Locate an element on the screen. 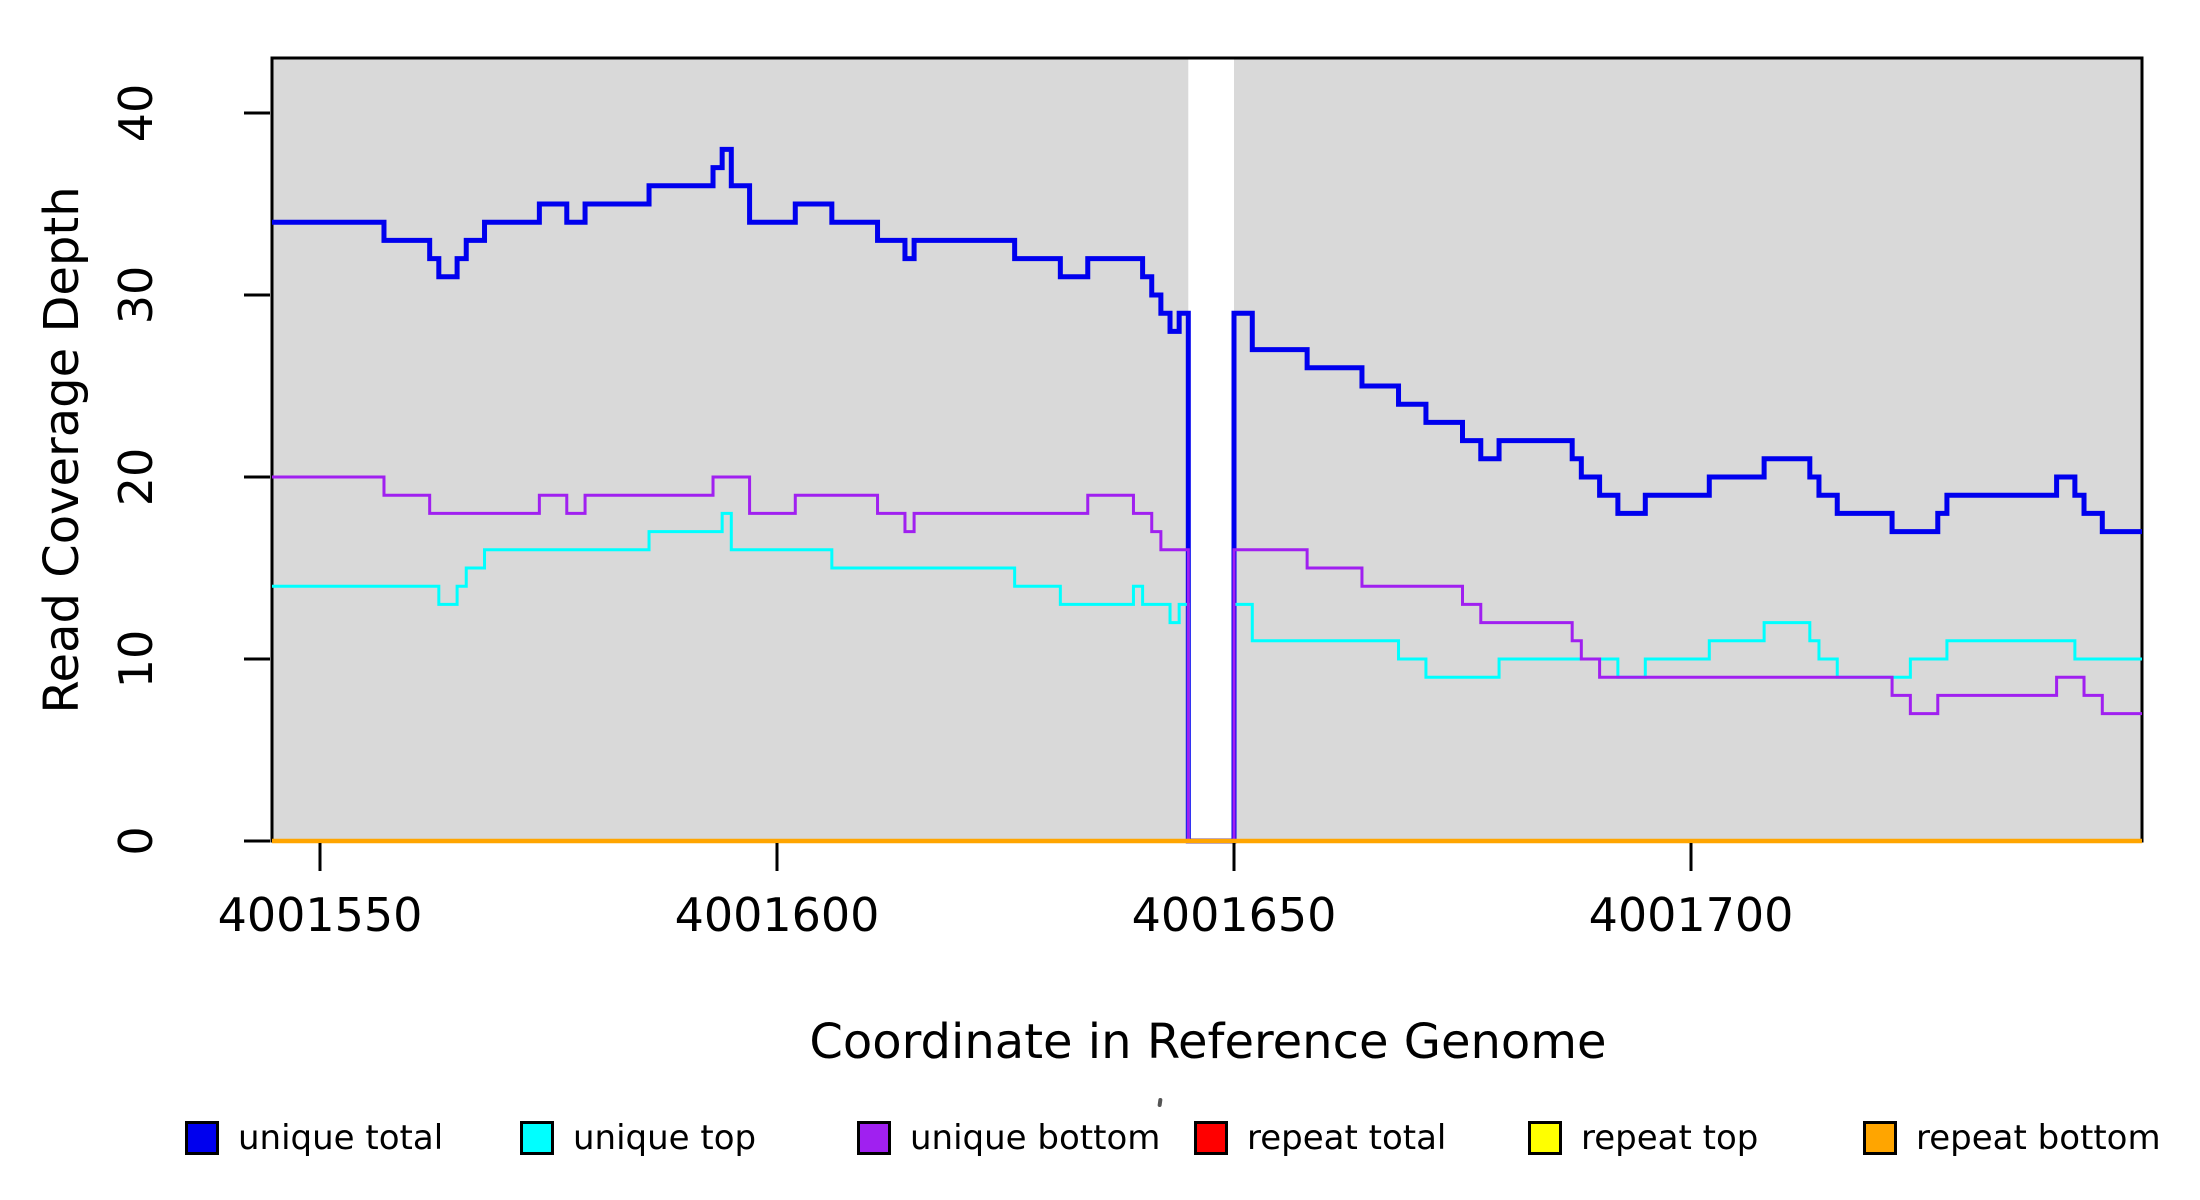 This screenshot has width=2200, height=1200. legend-item-repeat-total: repeat total is located at coordinates (1320, 1138).